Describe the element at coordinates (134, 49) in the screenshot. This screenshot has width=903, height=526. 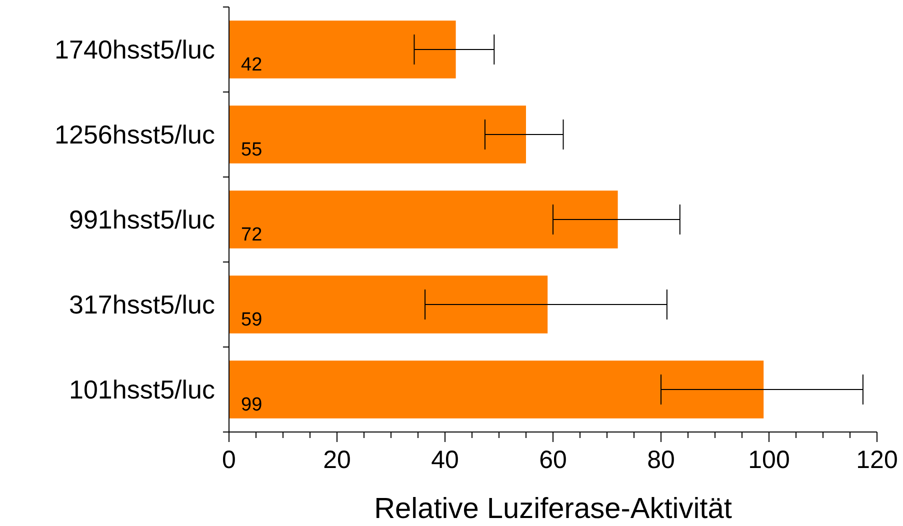
I see `y-tick-label: 1740hsst5/luc` at that location.